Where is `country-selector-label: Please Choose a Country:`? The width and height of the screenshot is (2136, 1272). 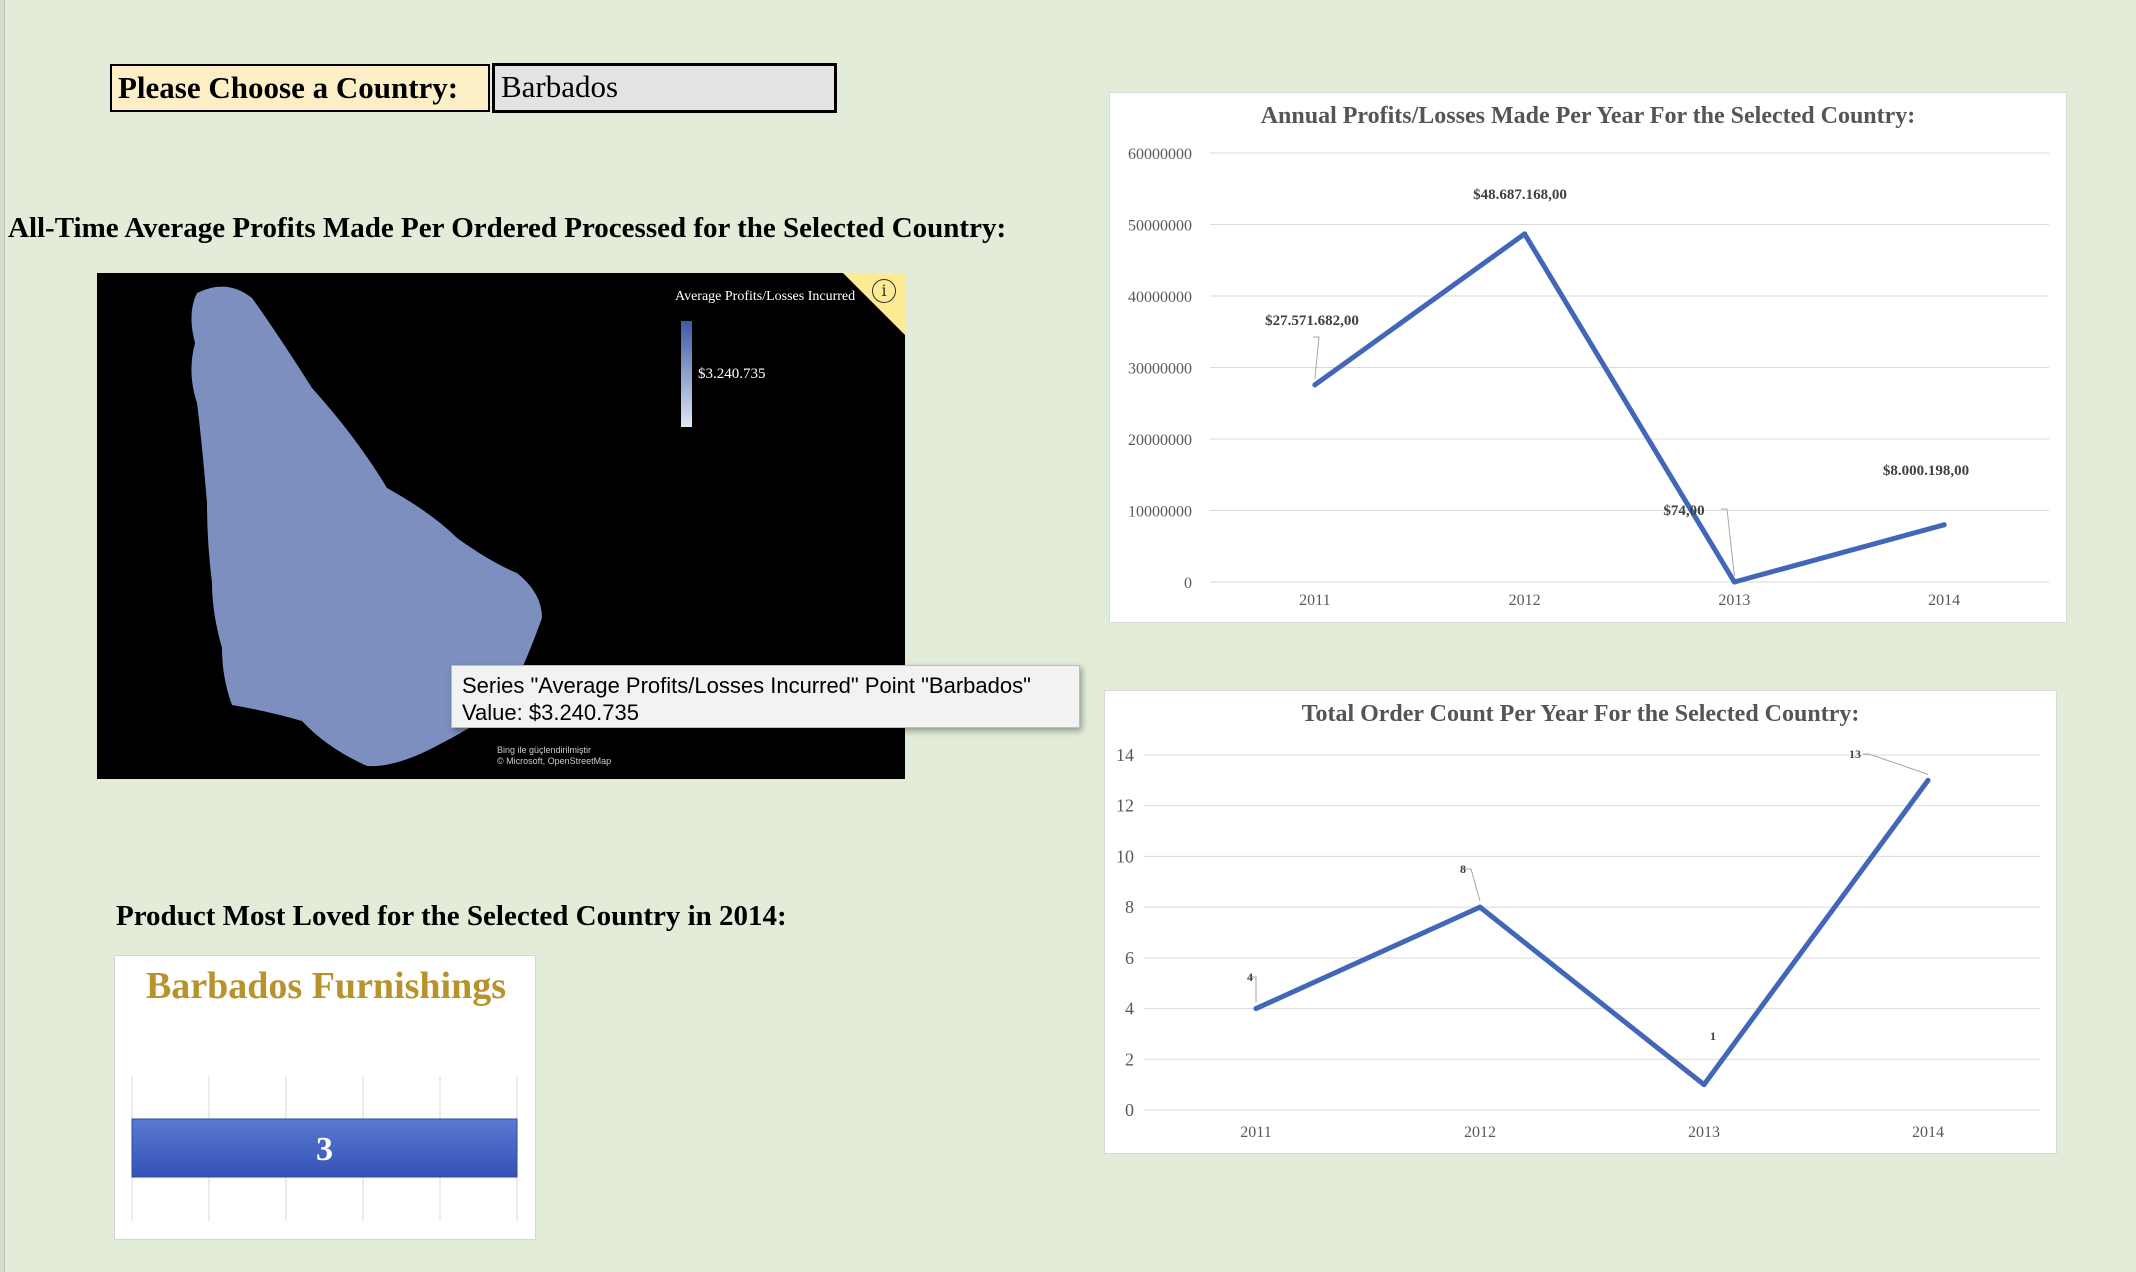
country-selector-label: Please Choose a Country: is located at coordinates (300, 88).